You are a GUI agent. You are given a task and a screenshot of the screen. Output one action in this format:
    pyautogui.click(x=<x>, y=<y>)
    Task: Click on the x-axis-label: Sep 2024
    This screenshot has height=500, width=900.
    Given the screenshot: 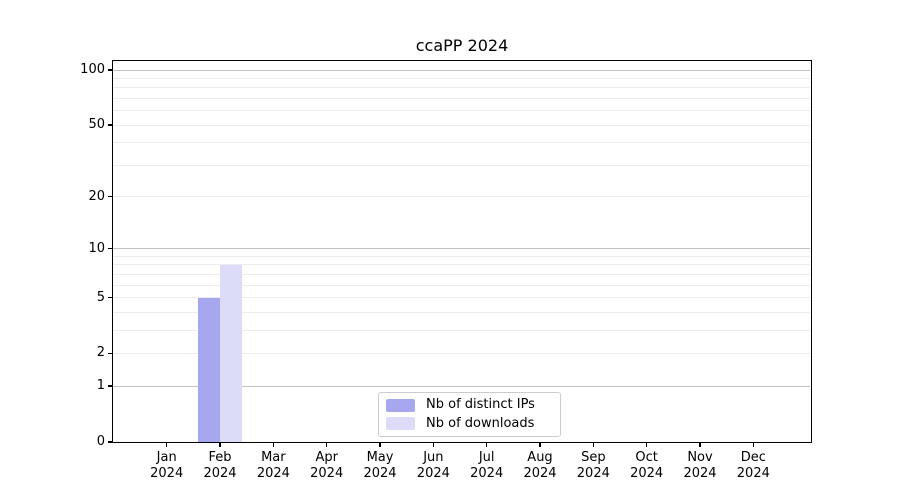 What is the action you would take?
    pyautogui.click(x=593, y=465)
    